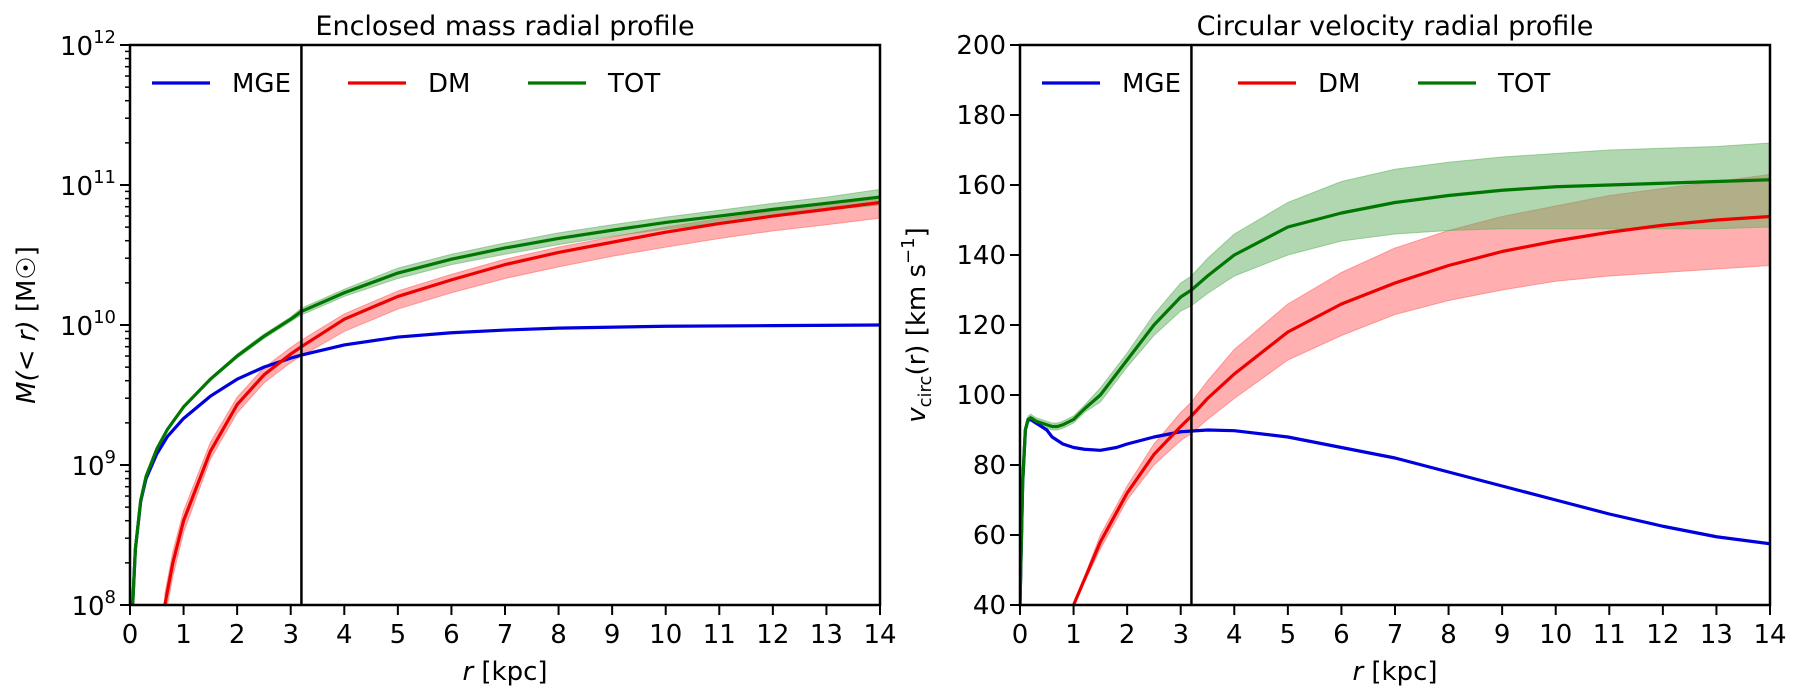 This screenshot has height=700, width=1800. I want to click on y-tick-label: 109, so click(93, 464).